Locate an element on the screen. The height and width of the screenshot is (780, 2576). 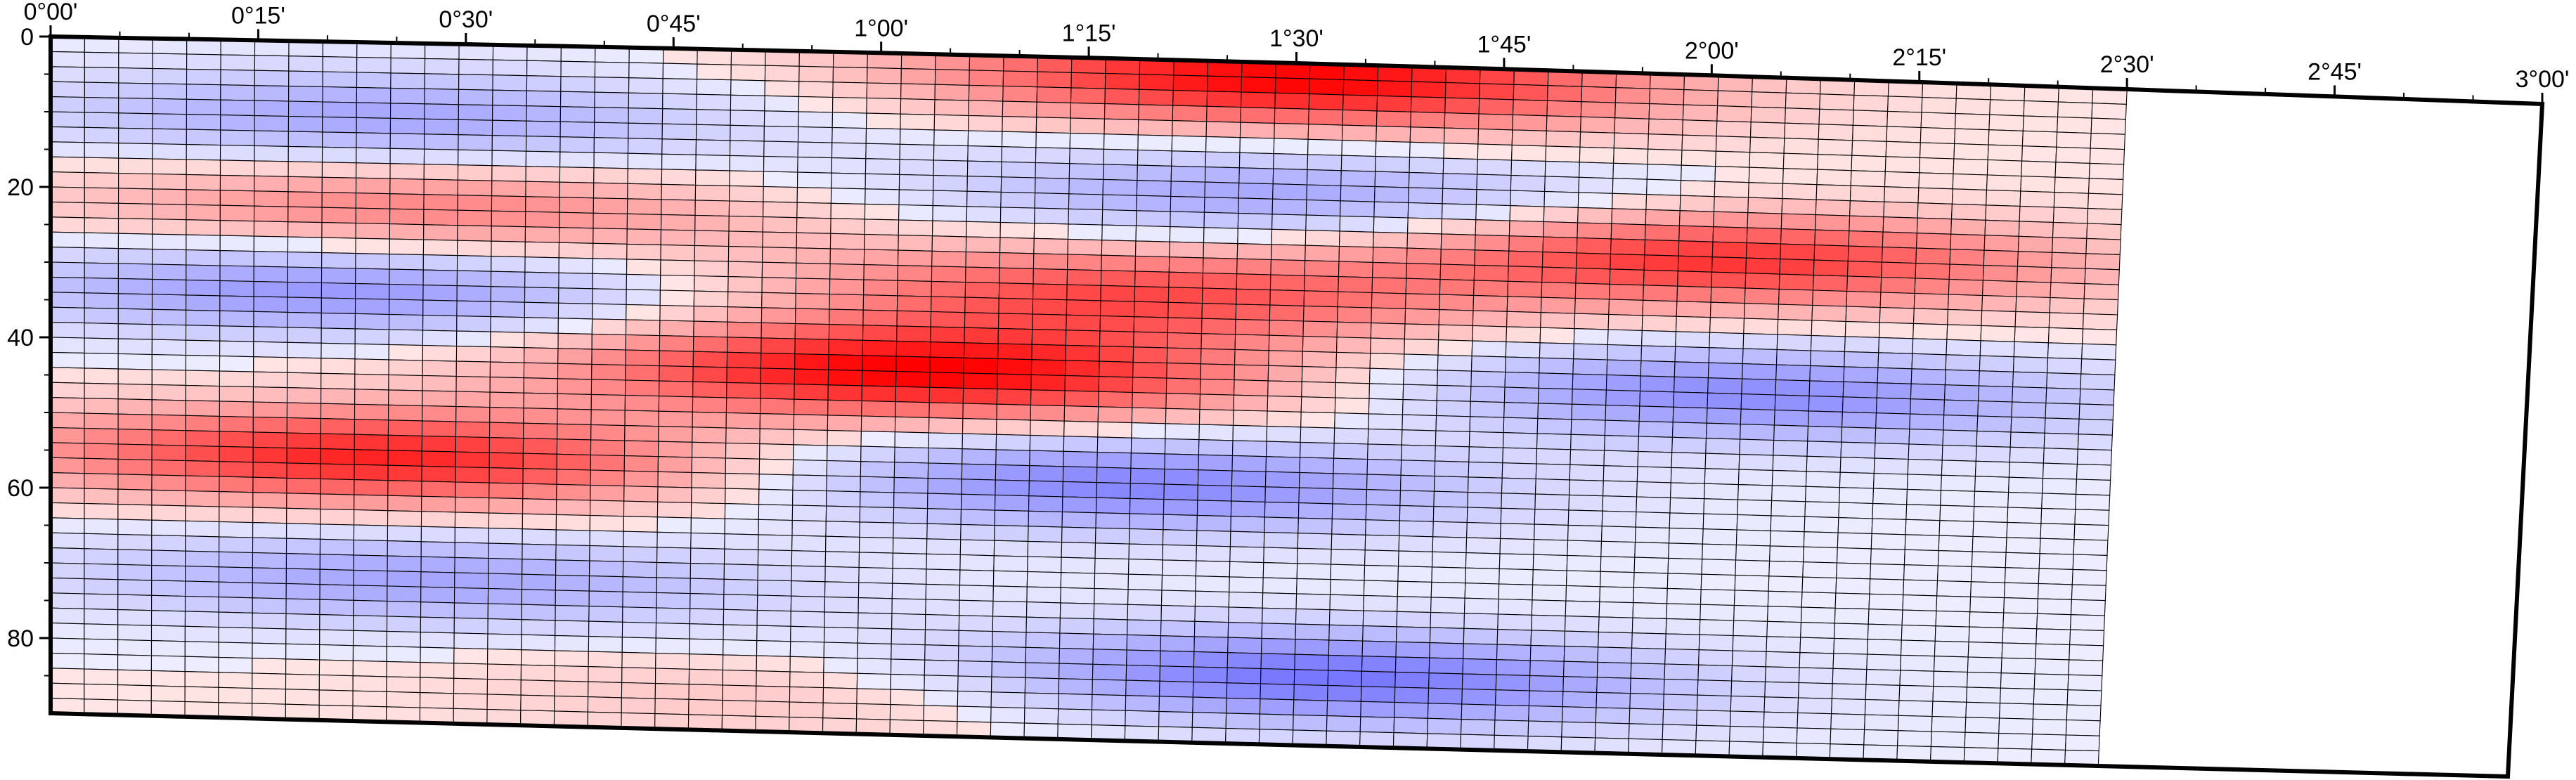
x-tick-label: 3°00' is located at coordinates (2543, 79).